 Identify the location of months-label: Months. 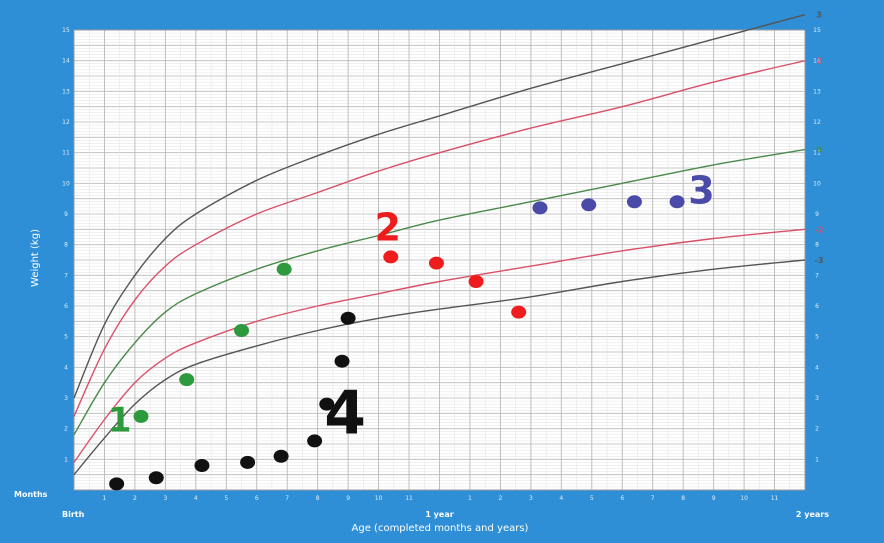
(31, 494).